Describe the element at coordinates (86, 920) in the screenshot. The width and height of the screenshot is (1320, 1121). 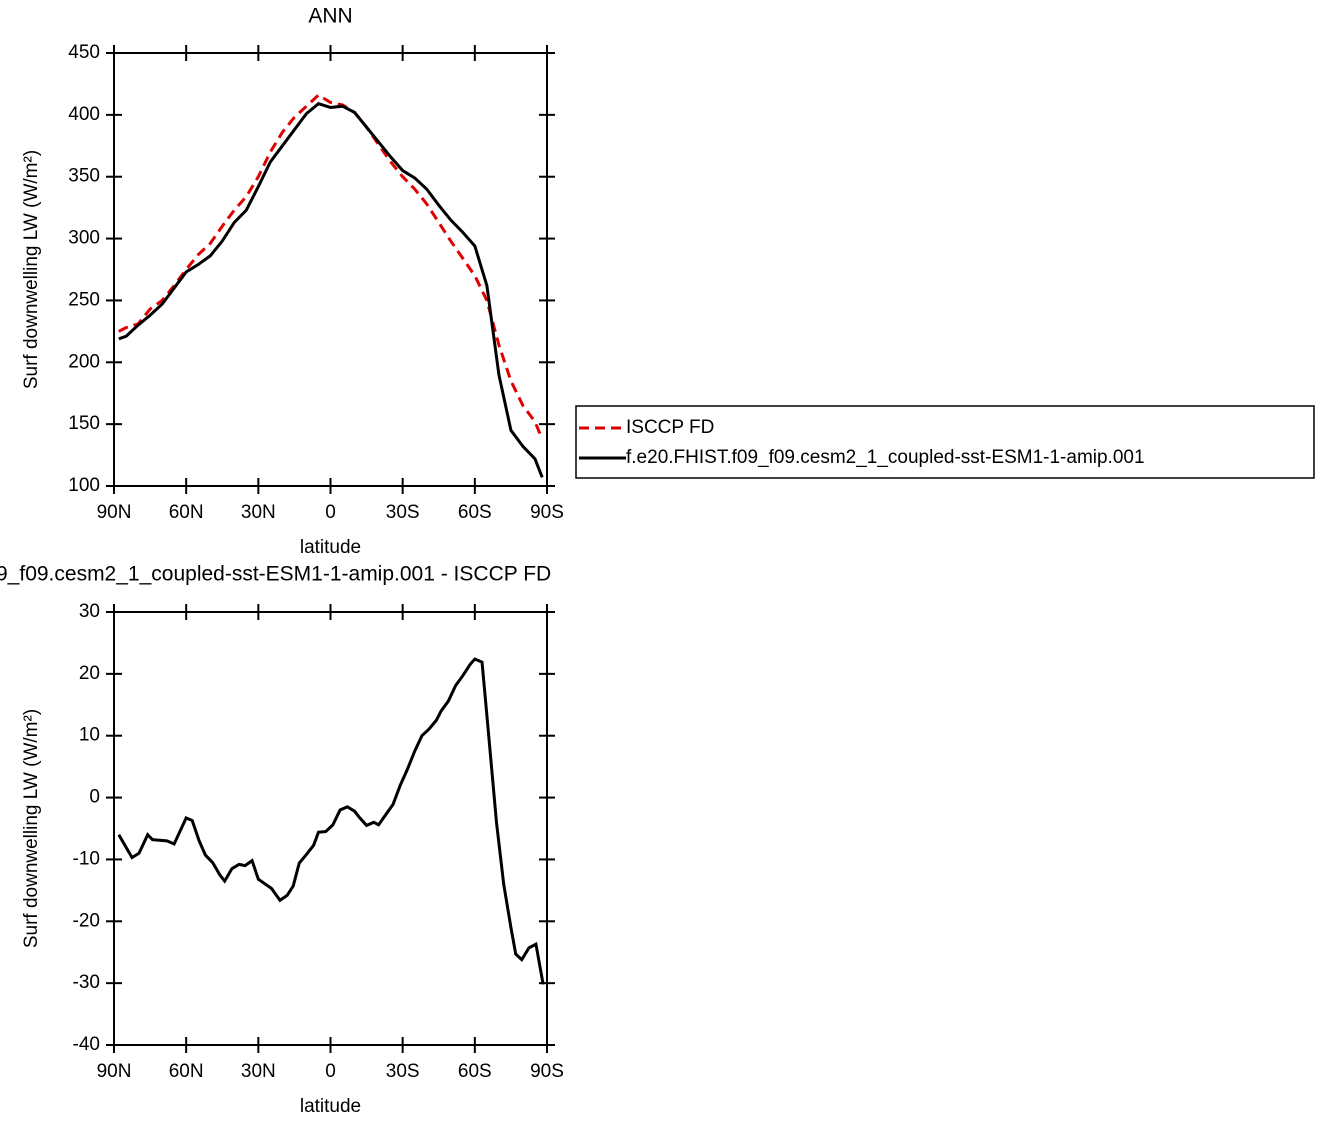
I see `y-tick-label: -20` at that location.